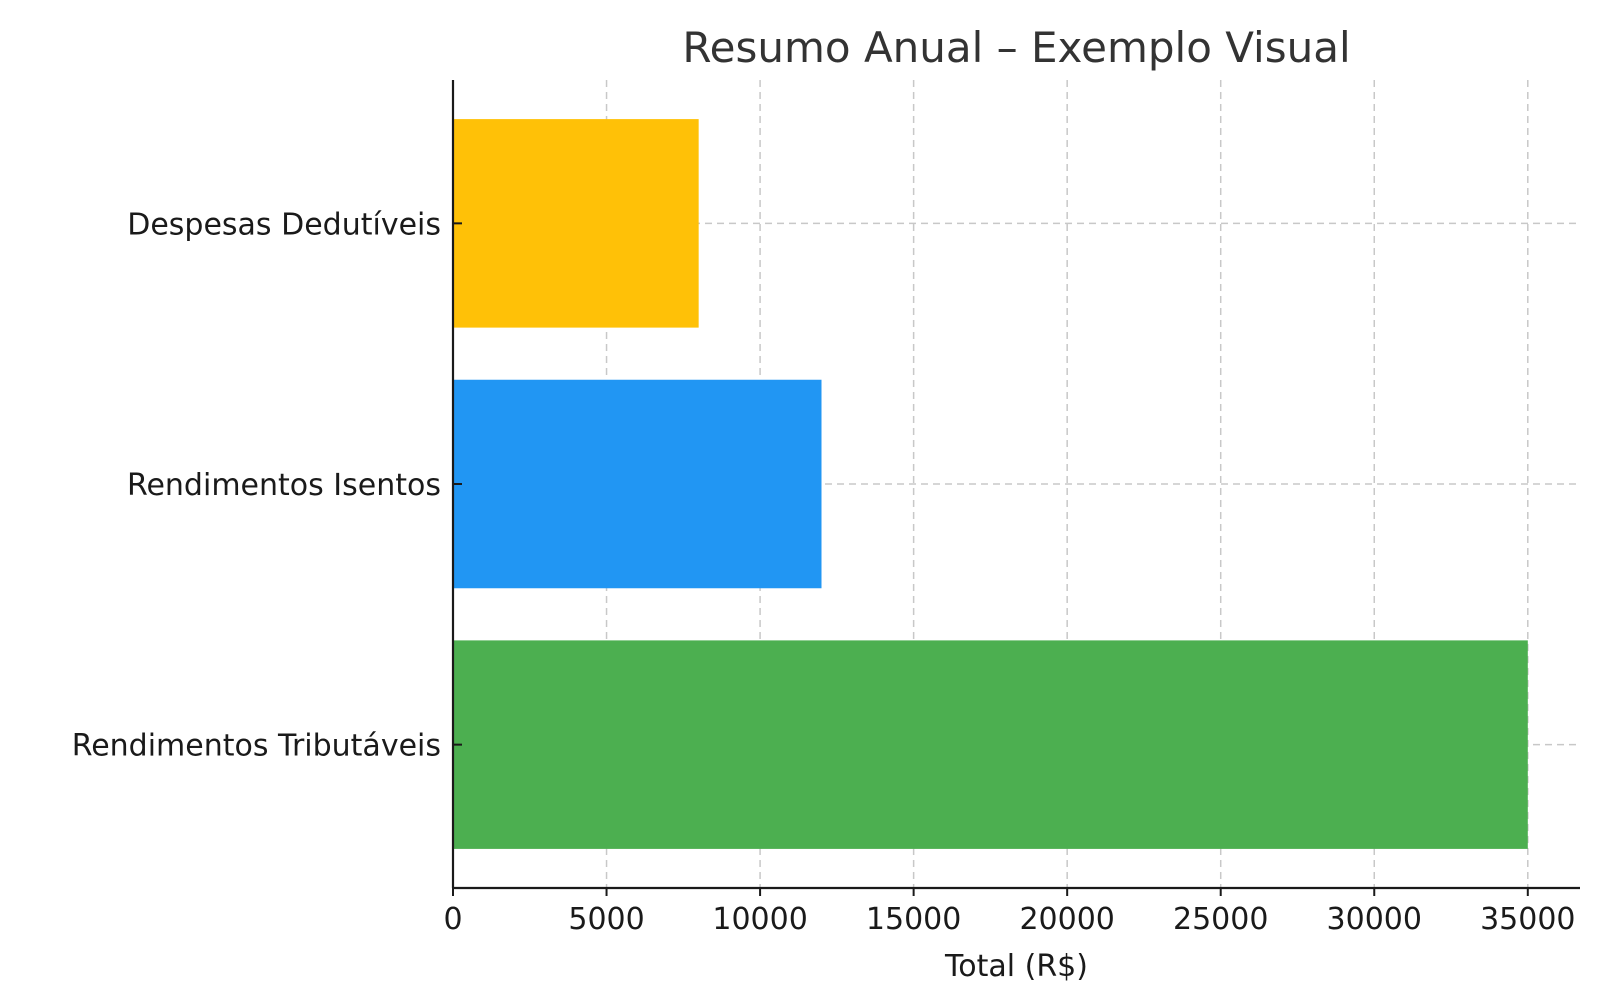  Describe the element at coordinates (1374, 919) in the screenshot. I see `x-tick-label: 30000` at that location.